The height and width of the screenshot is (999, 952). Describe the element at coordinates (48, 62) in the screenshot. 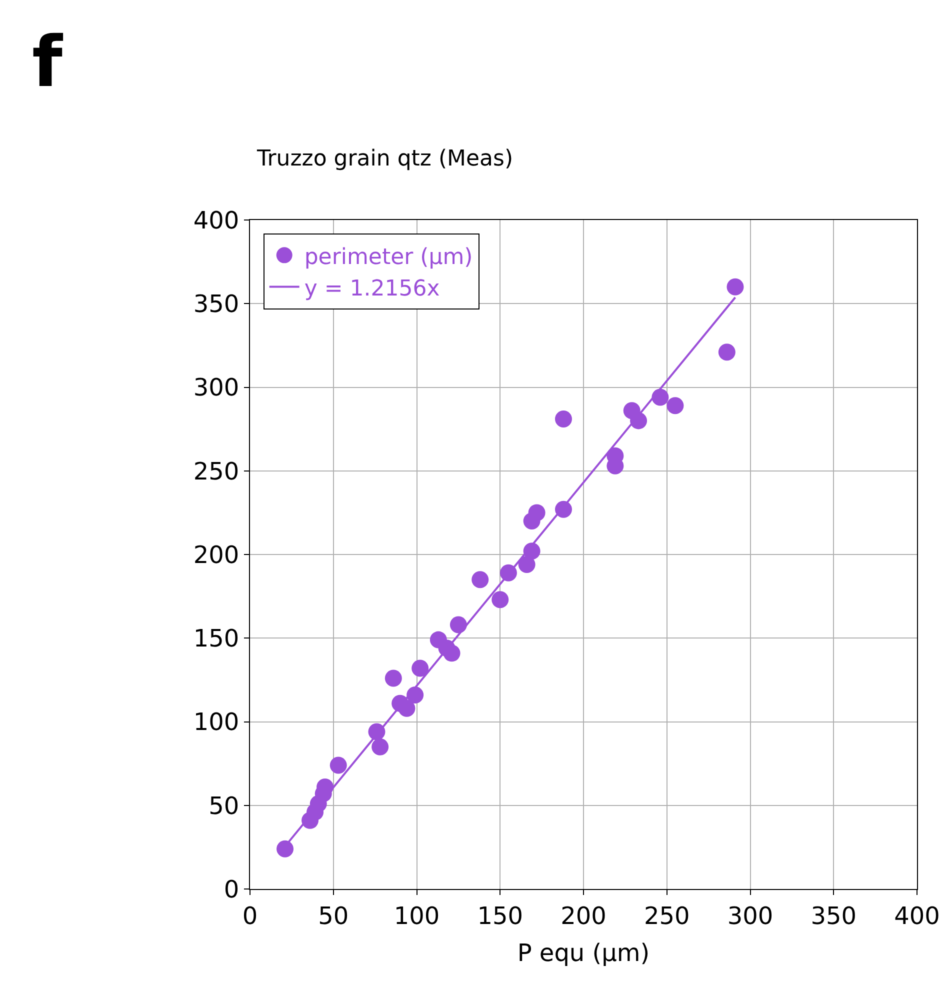

I see `text: f` at that location.